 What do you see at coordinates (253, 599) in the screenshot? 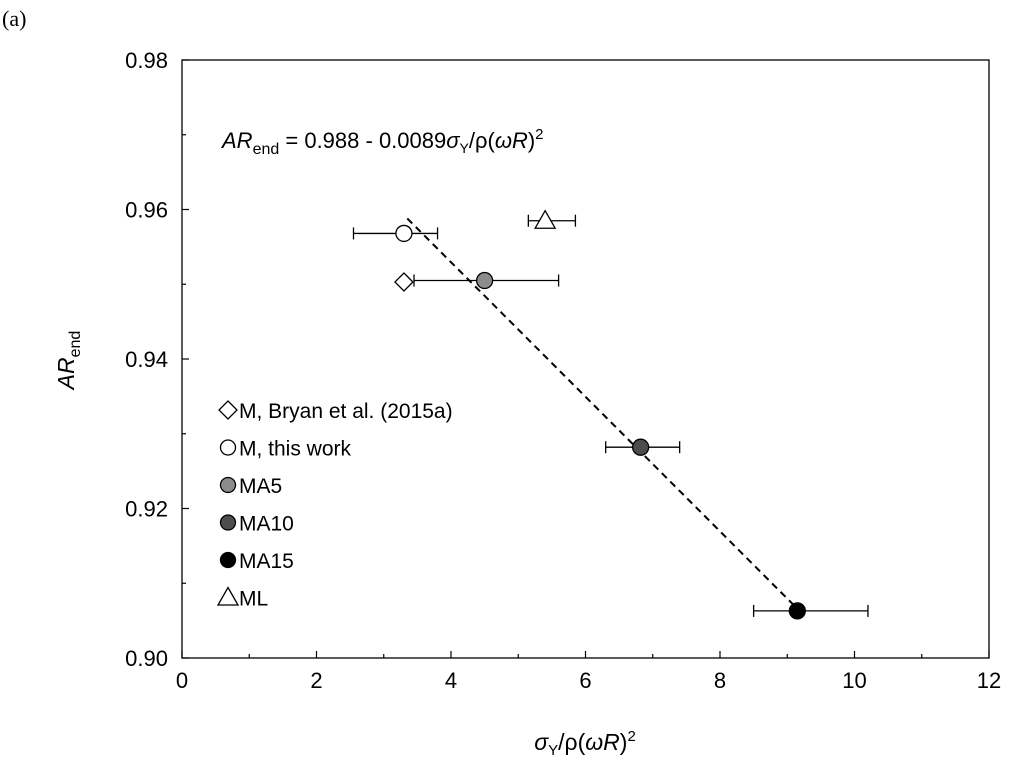
I see `legend-label-ml: ML` at bounding box center [253, 599].